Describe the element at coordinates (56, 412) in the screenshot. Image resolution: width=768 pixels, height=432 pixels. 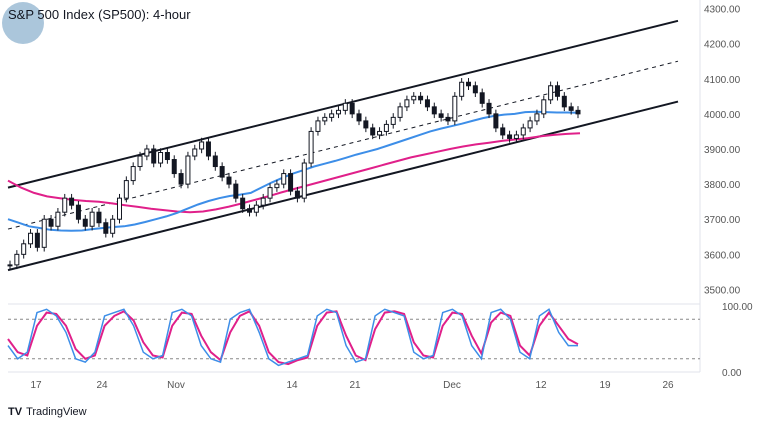
I see `brand-label: TradingView` at that location.